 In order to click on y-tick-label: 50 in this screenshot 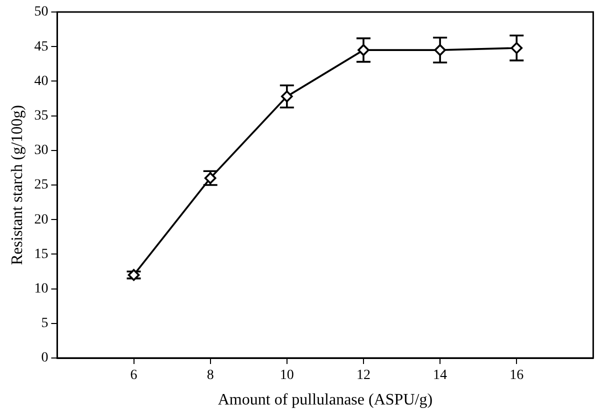, I will do `click(41, 12)`.